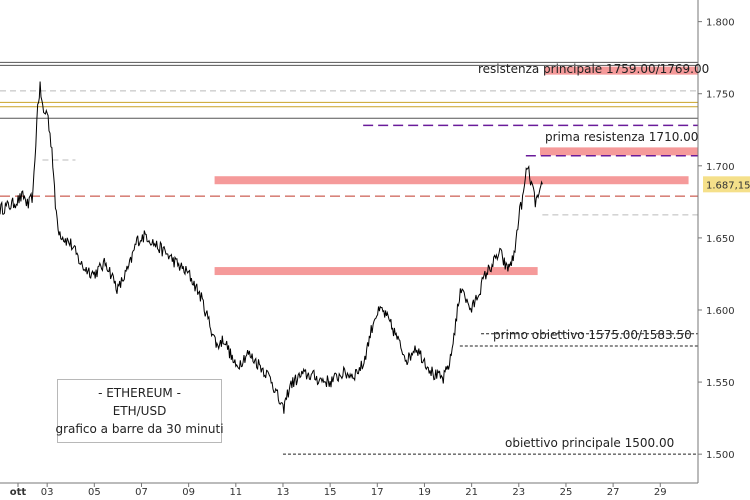 The image size is (750, 500). I want to click on x-tick-label: 23, so click(518, 492).